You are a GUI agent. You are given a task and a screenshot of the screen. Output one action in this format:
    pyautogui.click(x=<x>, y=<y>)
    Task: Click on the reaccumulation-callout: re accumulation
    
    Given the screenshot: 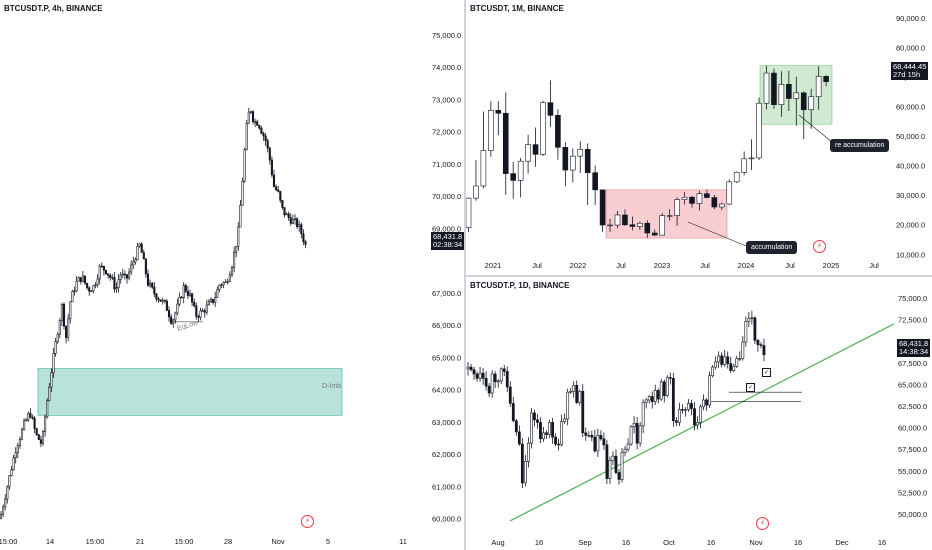 What is the action you would take?
    pyautogui.click(x=860, y=145)
    